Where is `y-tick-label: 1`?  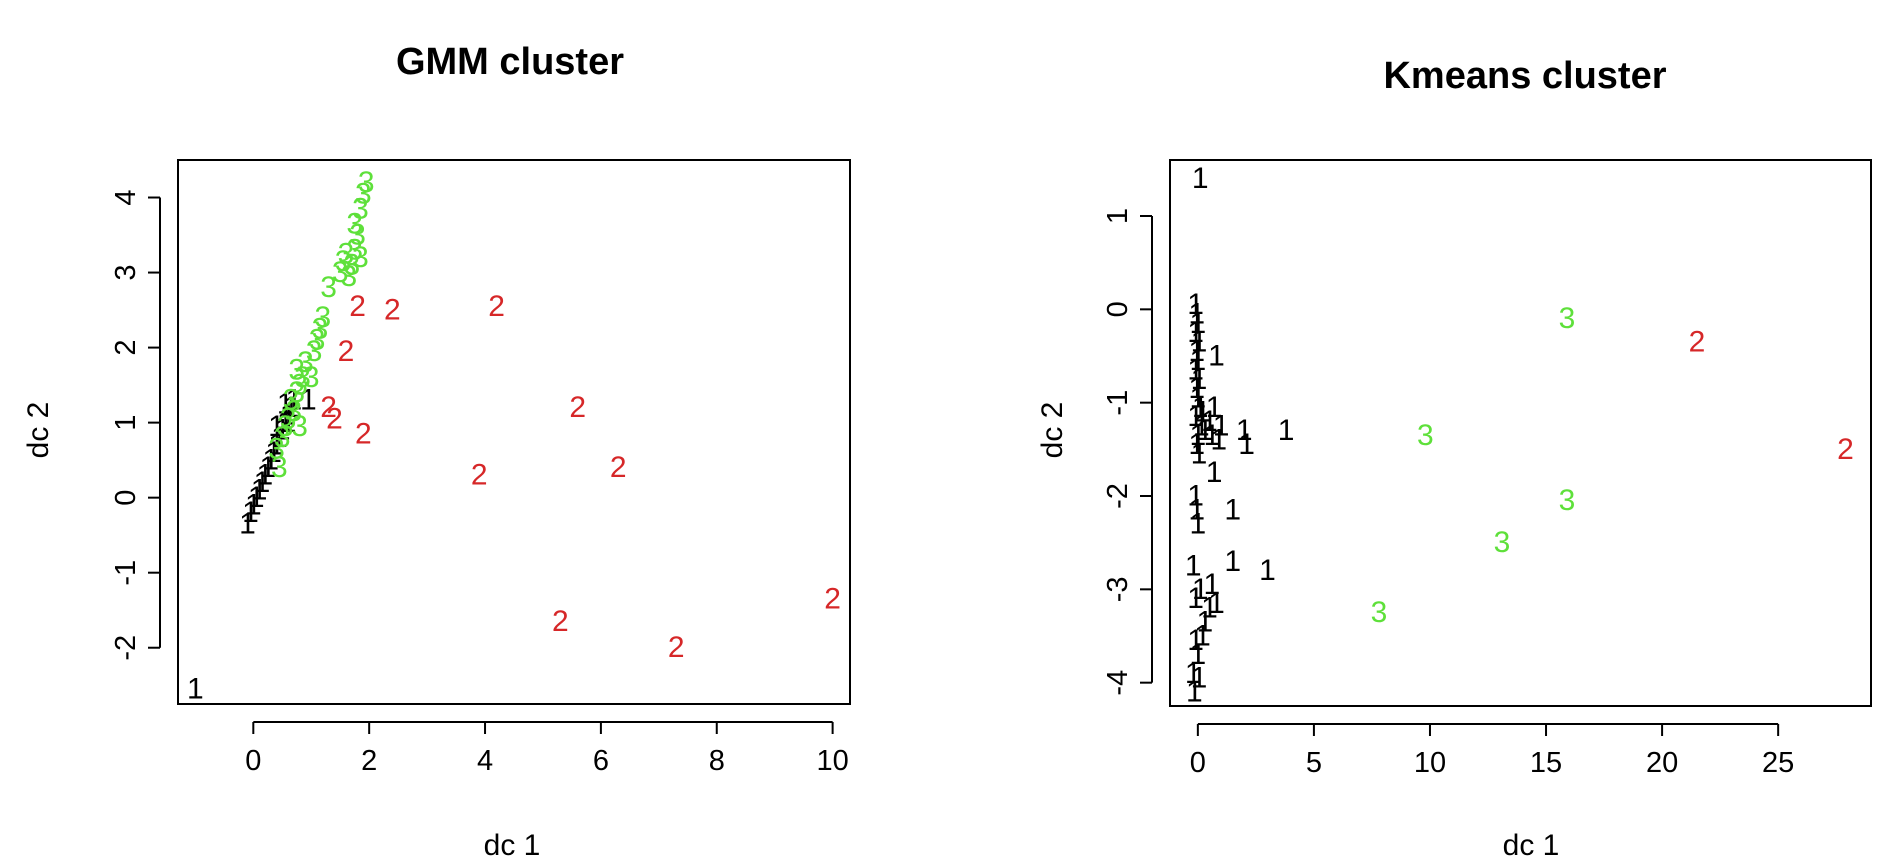 y-tick-label: 1 is located at coordinates (126, 423).